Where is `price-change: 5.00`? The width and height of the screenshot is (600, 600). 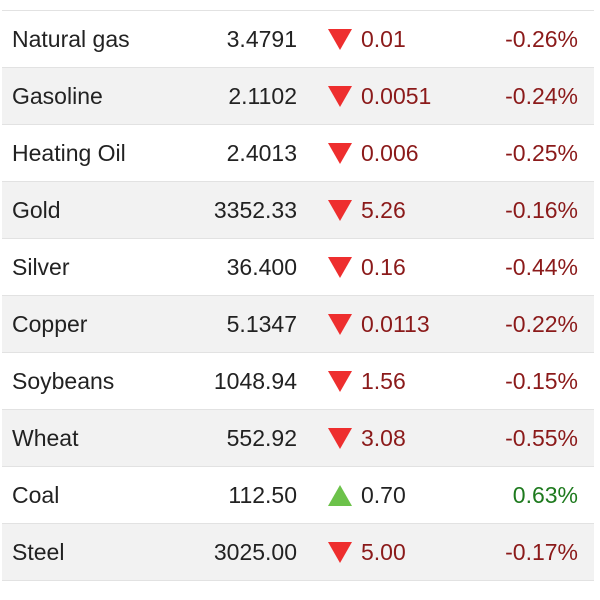 price-change: 5.00 is located at coordinates (383, 552).